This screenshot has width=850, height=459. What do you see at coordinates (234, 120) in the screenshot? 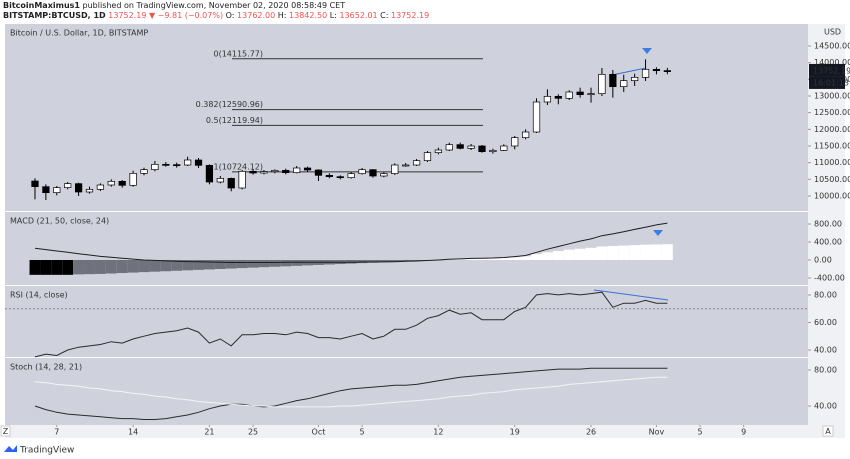
I see `fib-label: 0.5(12119.94)` at bounding box center [234, 120].